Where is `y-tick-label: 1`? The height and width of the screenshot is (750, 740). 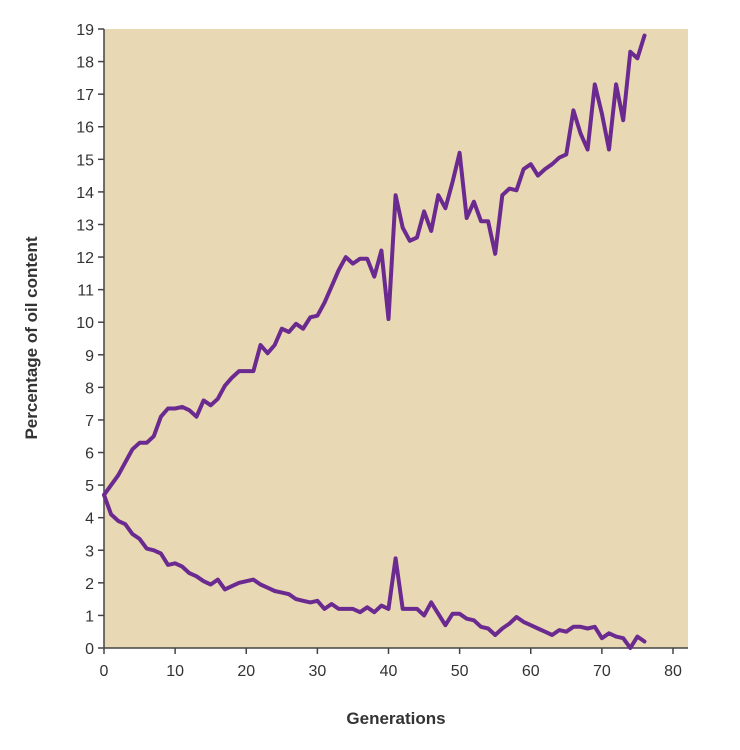 y-tick-label: 1 is located at coordinates (89, 616).